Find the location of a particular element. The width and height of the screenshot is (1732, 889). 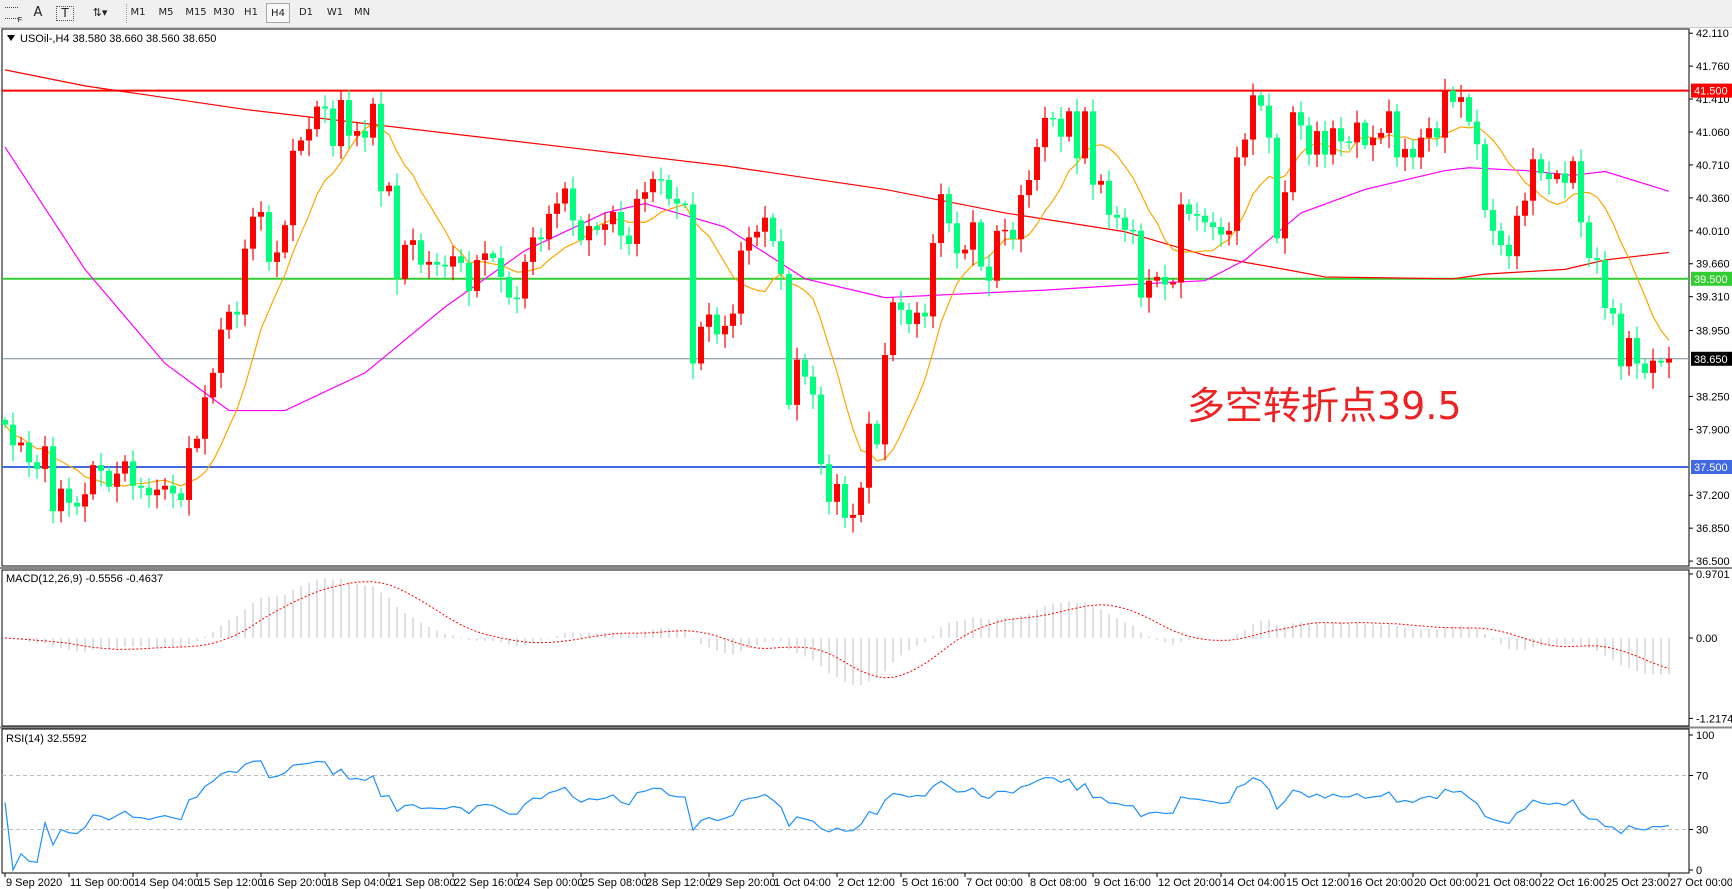

macd-legend: MACD(12,26,9) -0.5556 -0.4637 is located at coordinates (84, 579).